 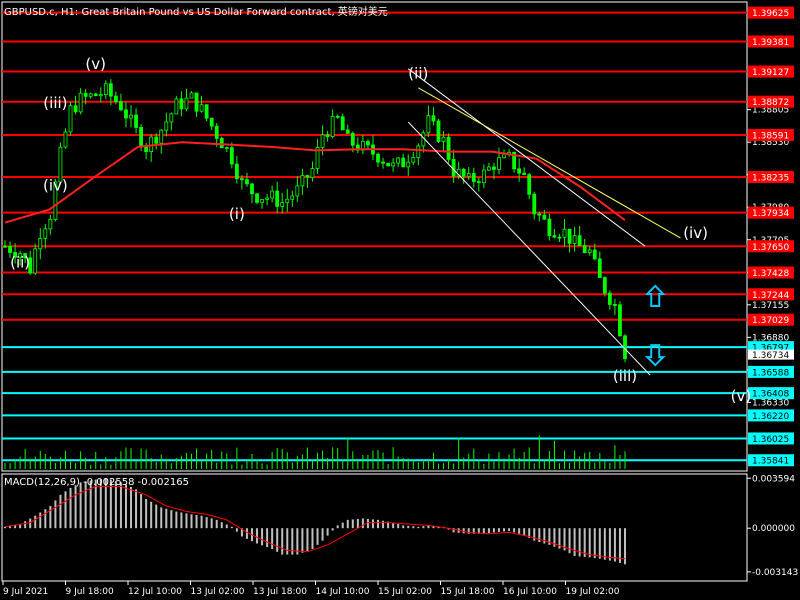 What do you see at coordinates (95, 64) in the screenshot?
I see `wave-label: (v)` at bounding box center [95, 64].